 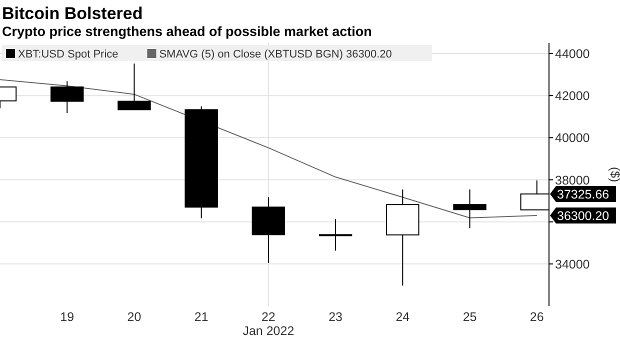 What do you see at coordinates (72, 13) in the screenshot?
I see `chart-title: Bitcoin Bolstered` at bounding box center [72, 13].